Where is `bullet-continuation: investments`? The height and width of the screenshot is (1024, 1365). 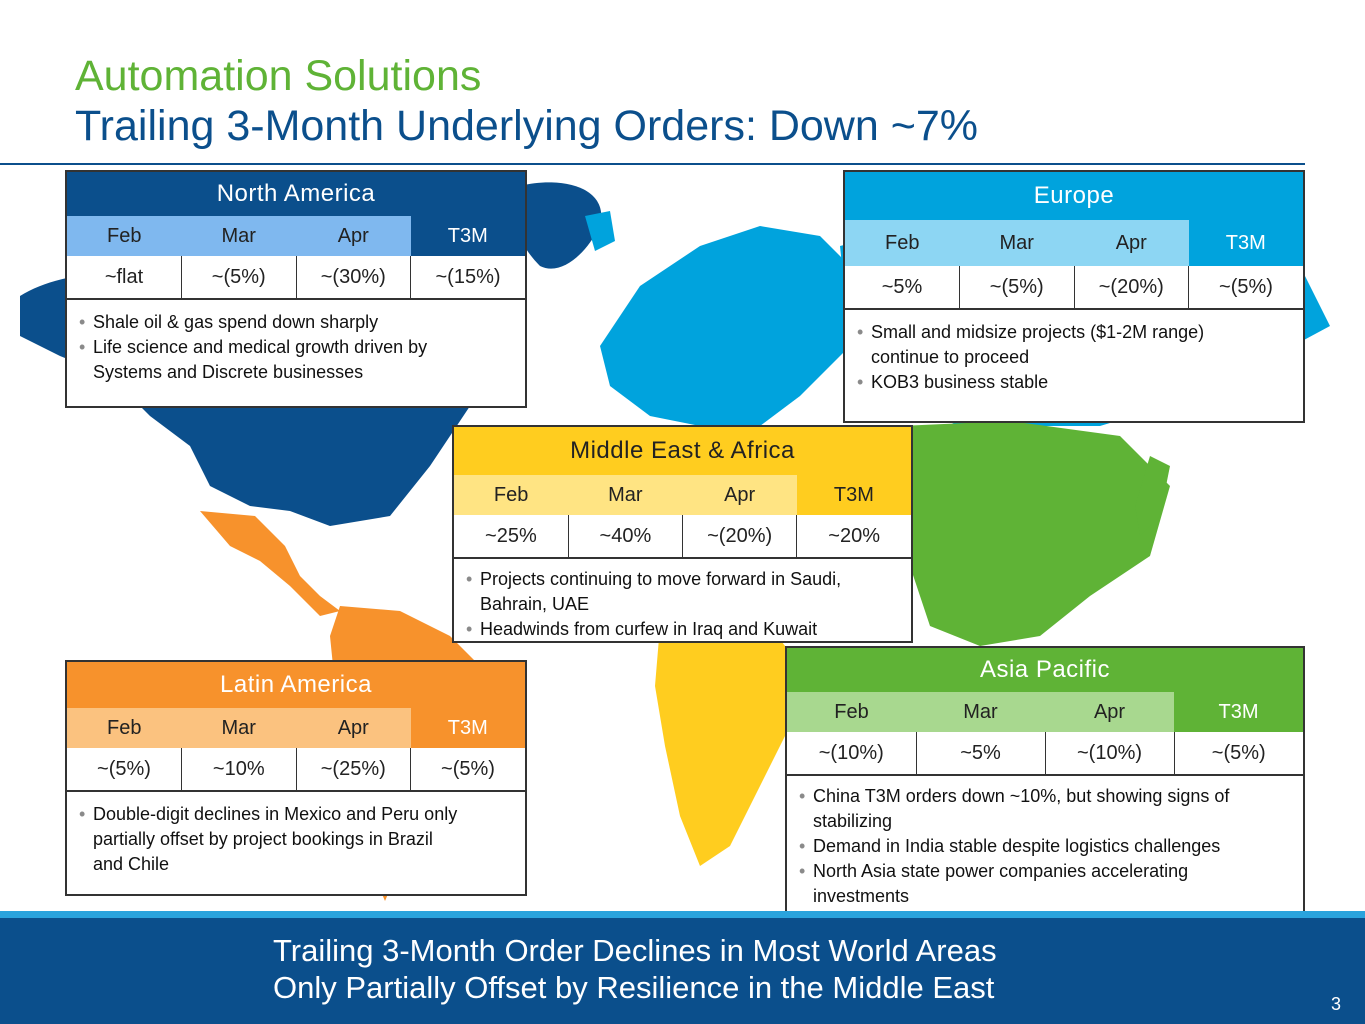 bullet-continuation: investments is located at coordinates (861, 896).